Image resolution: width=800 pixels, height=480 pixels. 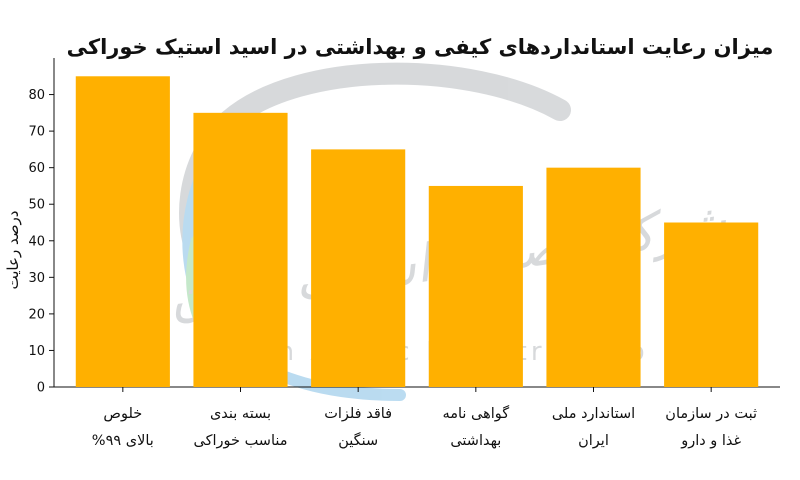 I want to click on x-category-label: بهداشتی, so click(x=475, y=441).